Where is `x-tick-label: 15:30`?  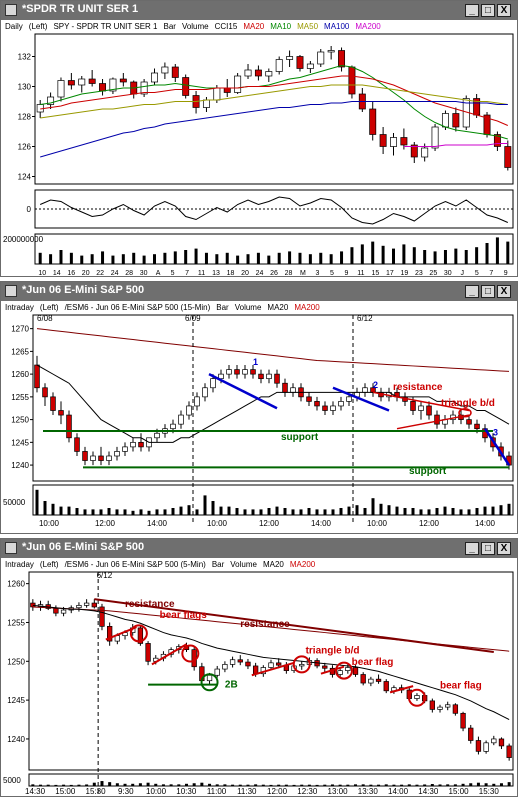 x-tick-label: 15:30 is located at coordinates (489, 791).